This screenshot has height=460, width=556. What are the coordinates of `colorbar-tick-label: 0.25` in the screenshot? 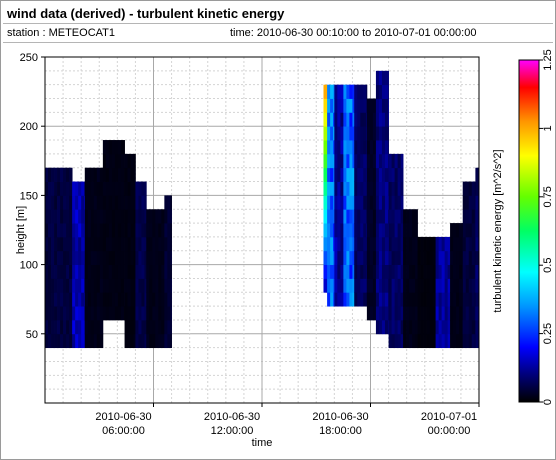 It's located at (548, 333).